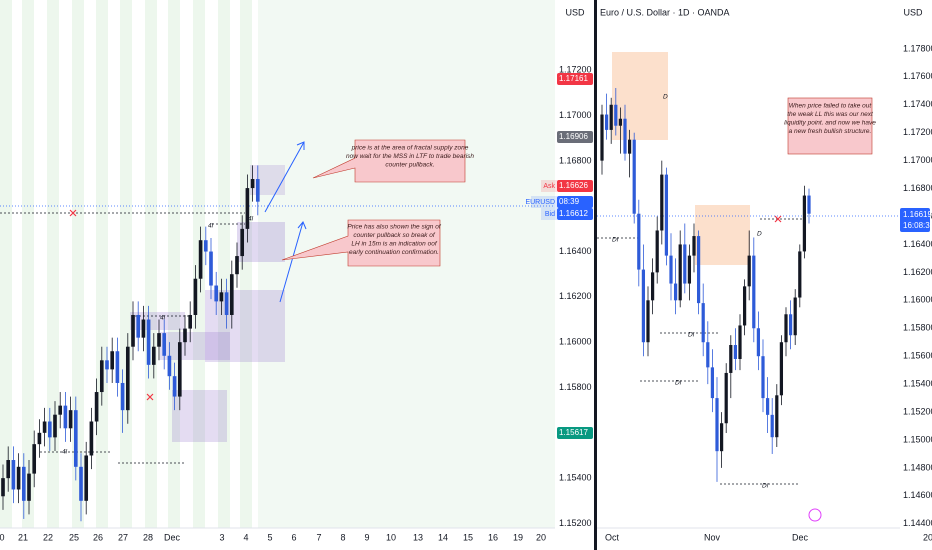  I want to click on y-tick-label: 1.17800, so click(917, 48).